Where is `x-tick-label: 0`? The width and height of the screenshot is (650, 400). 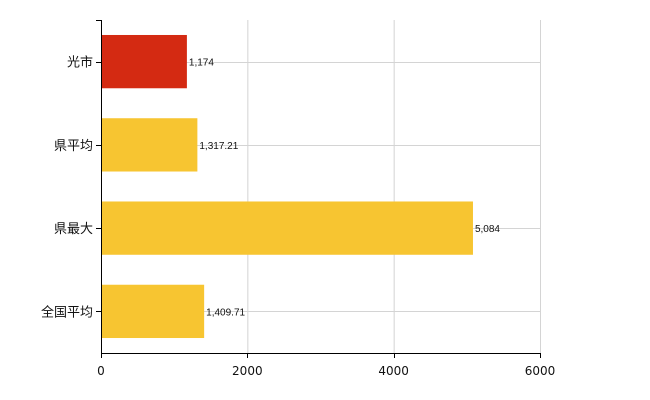
x-tick-label: 0 is located at coordinates (101, 371).